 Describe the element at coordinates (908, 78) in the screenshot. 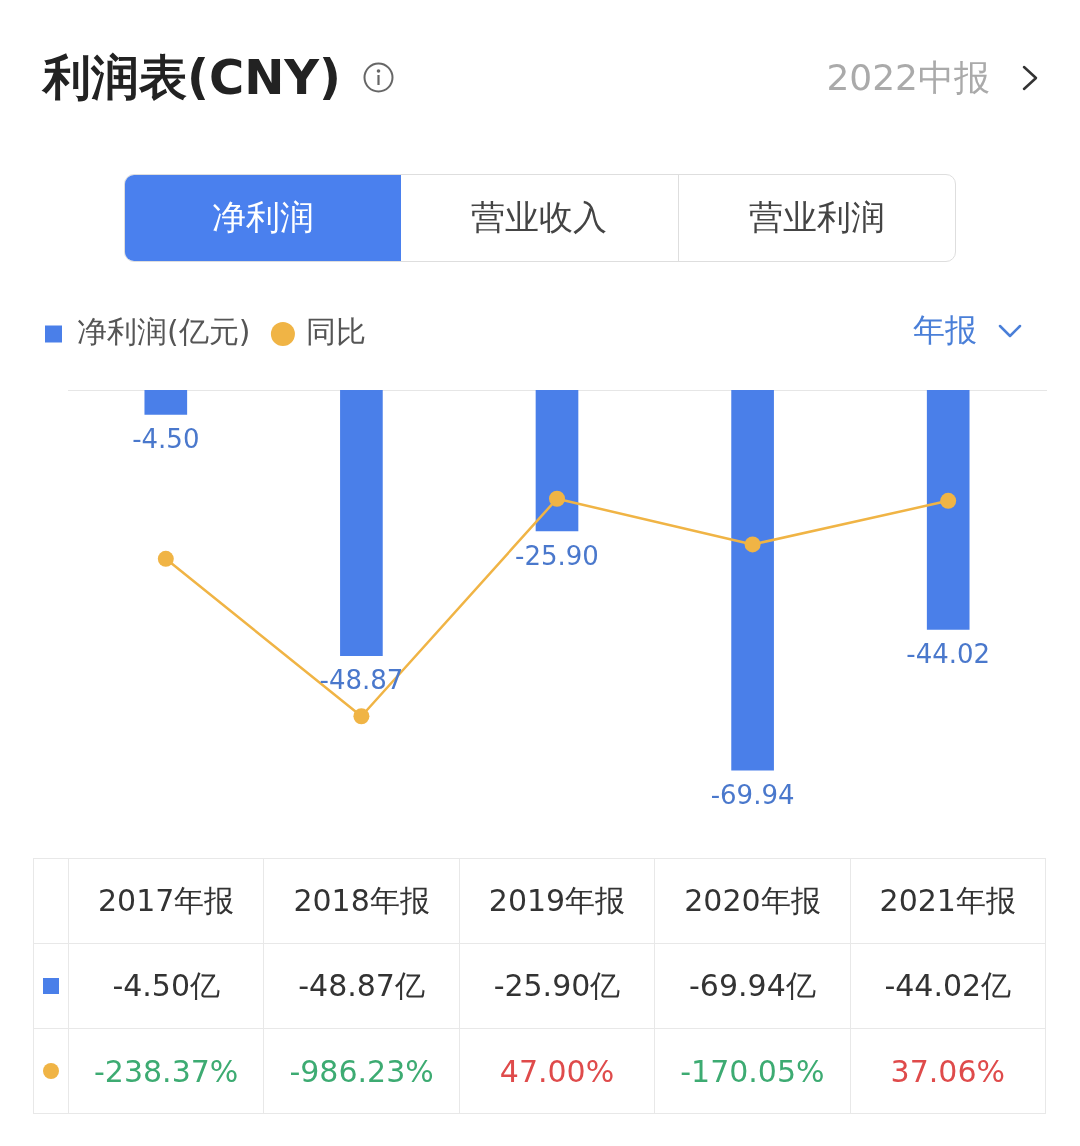

I see `text: 2022中报` at that location.